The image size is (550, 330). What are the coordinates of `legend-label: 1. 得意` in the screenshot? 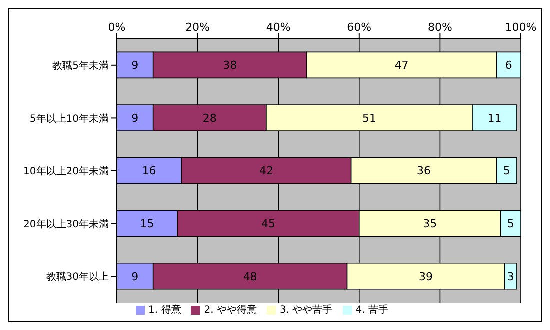 It's located at (165, 310).